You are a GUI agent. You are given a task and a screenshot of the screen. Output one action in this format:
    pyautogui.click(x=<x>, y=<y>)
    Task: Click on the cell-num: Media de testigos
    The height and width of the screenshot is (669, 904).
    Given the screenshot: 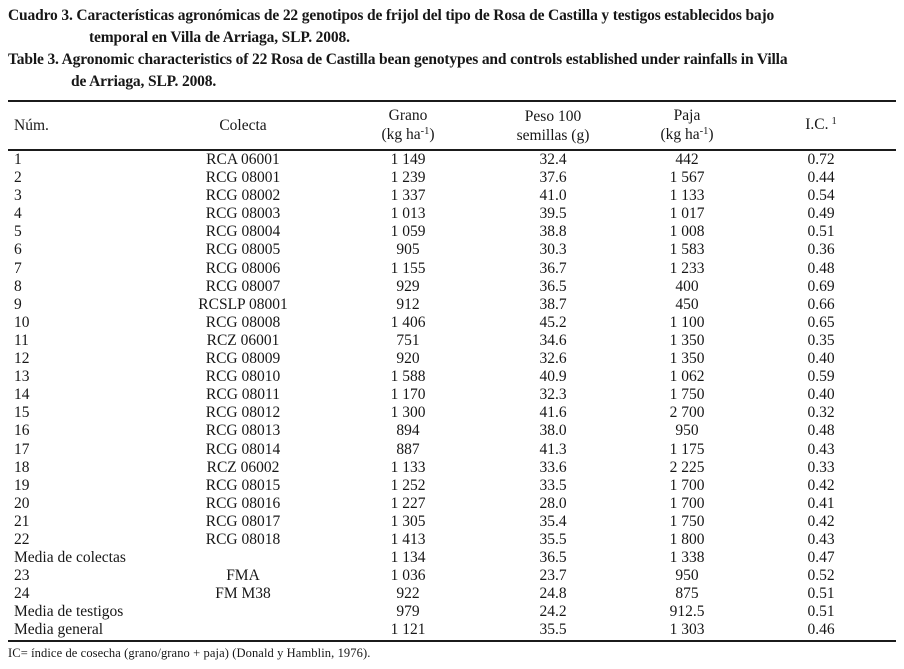 What is the action you would take?
    pyautogui.click(x=69, y=612)
    